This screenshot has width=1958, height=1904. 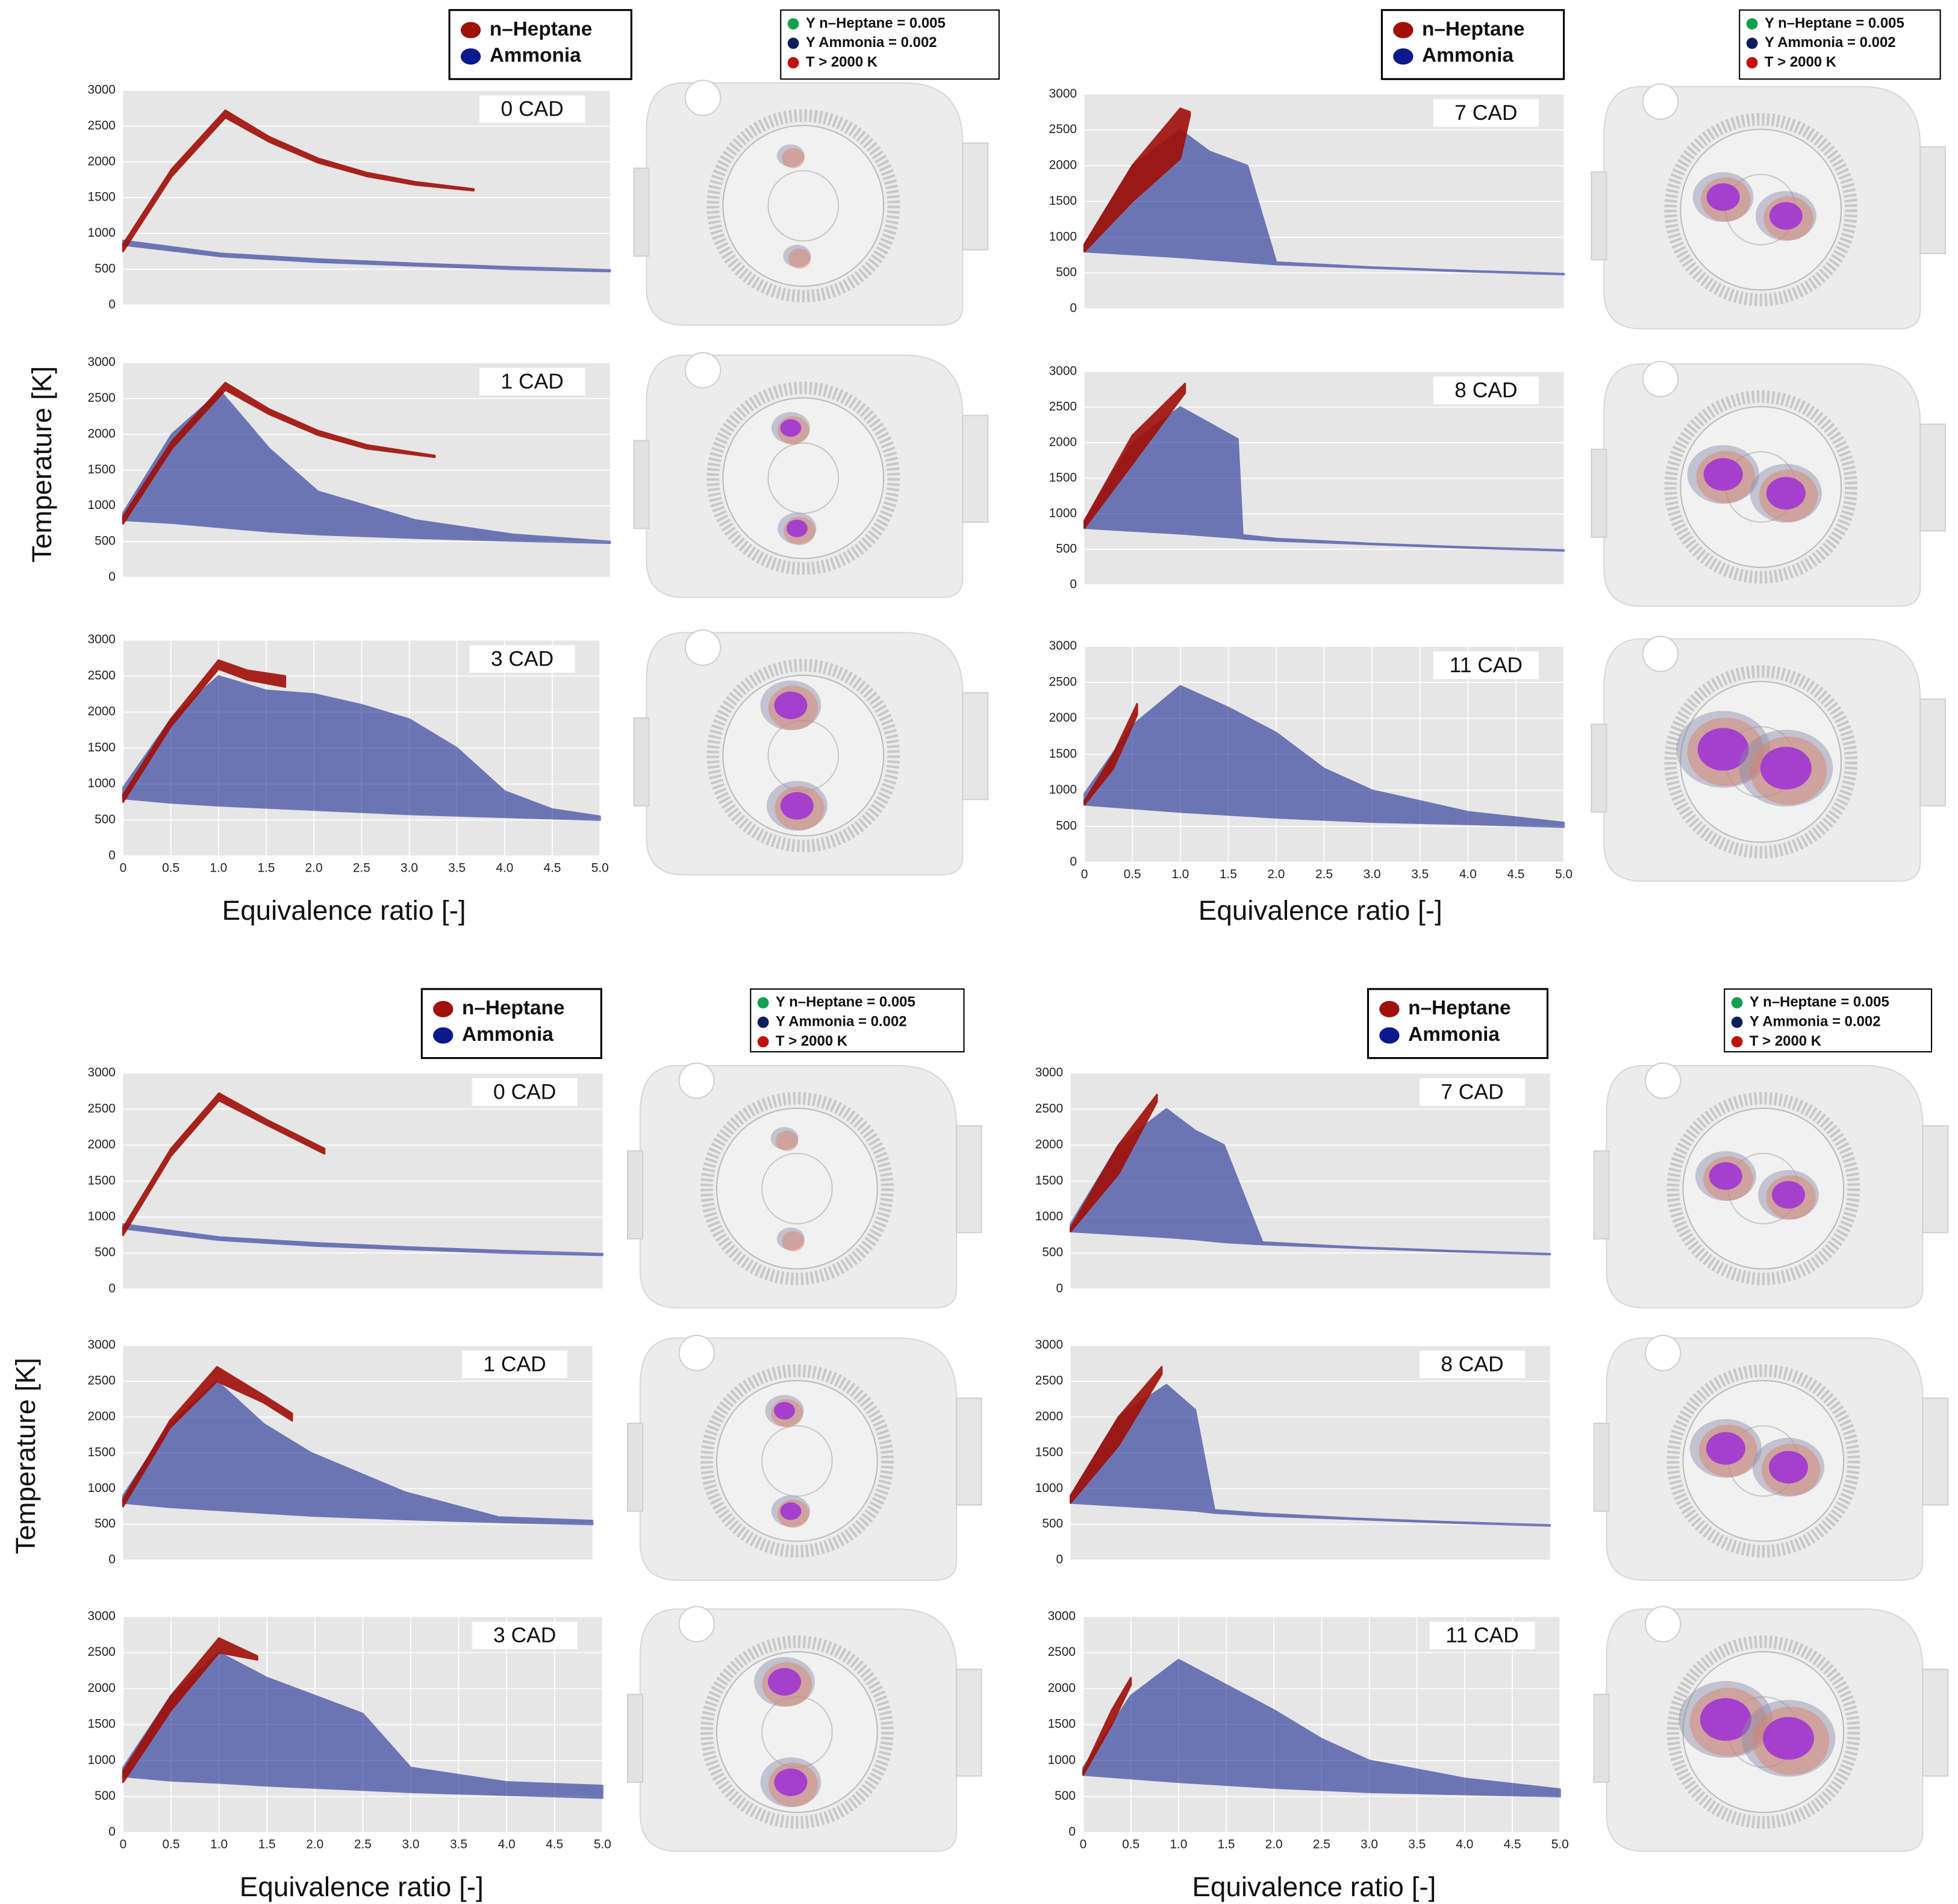 I want to click on cad-text: 11 CAD, so click(x=1481, y=1635).